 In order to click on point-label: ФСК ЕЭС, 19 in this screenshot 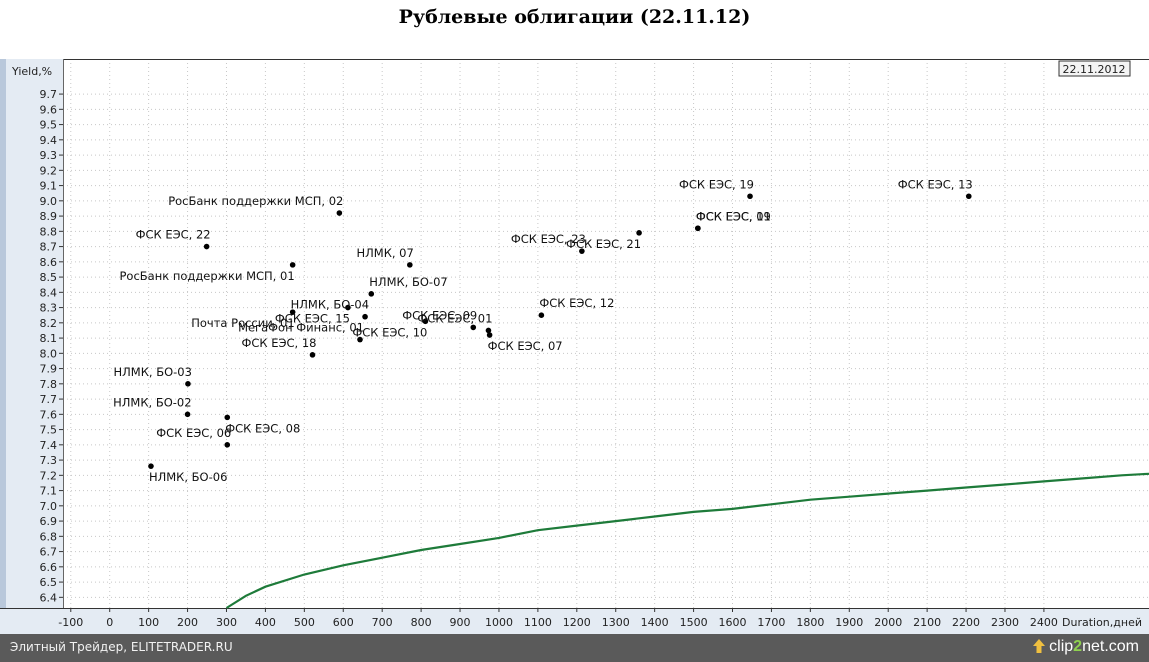, I will do `click(716, 184)`.